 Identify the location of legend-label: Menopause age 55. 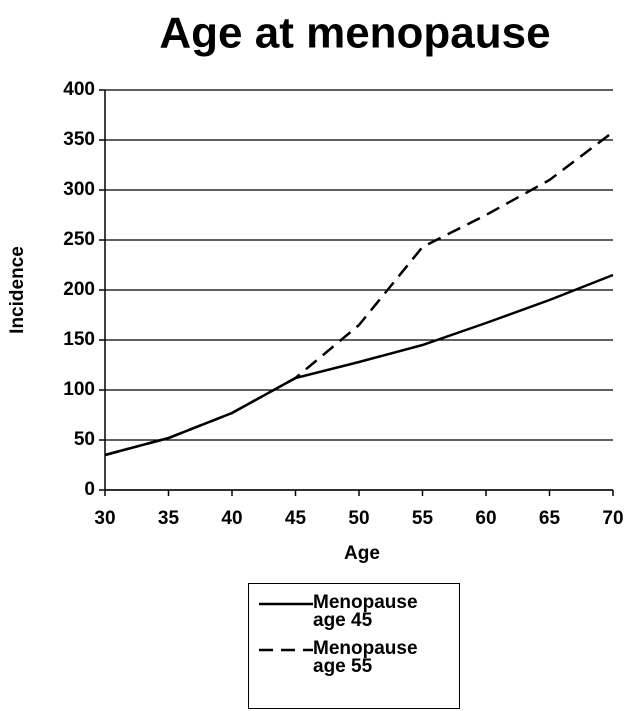
(365, 657).